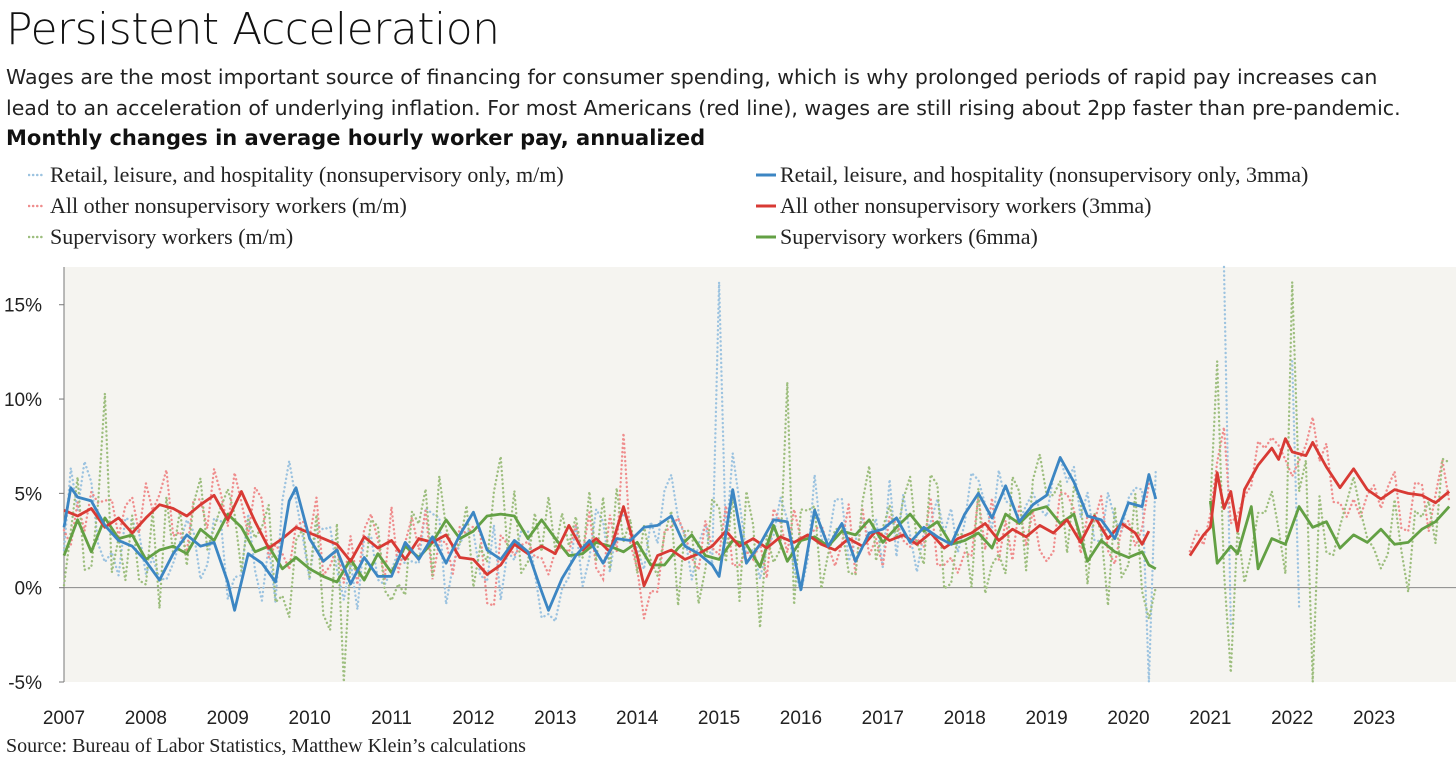 This screenshot has height=764, width=1456. I want to click on legend-item-other-3mma: All other nonsupervisory workers (3mma), so click(953, 206).